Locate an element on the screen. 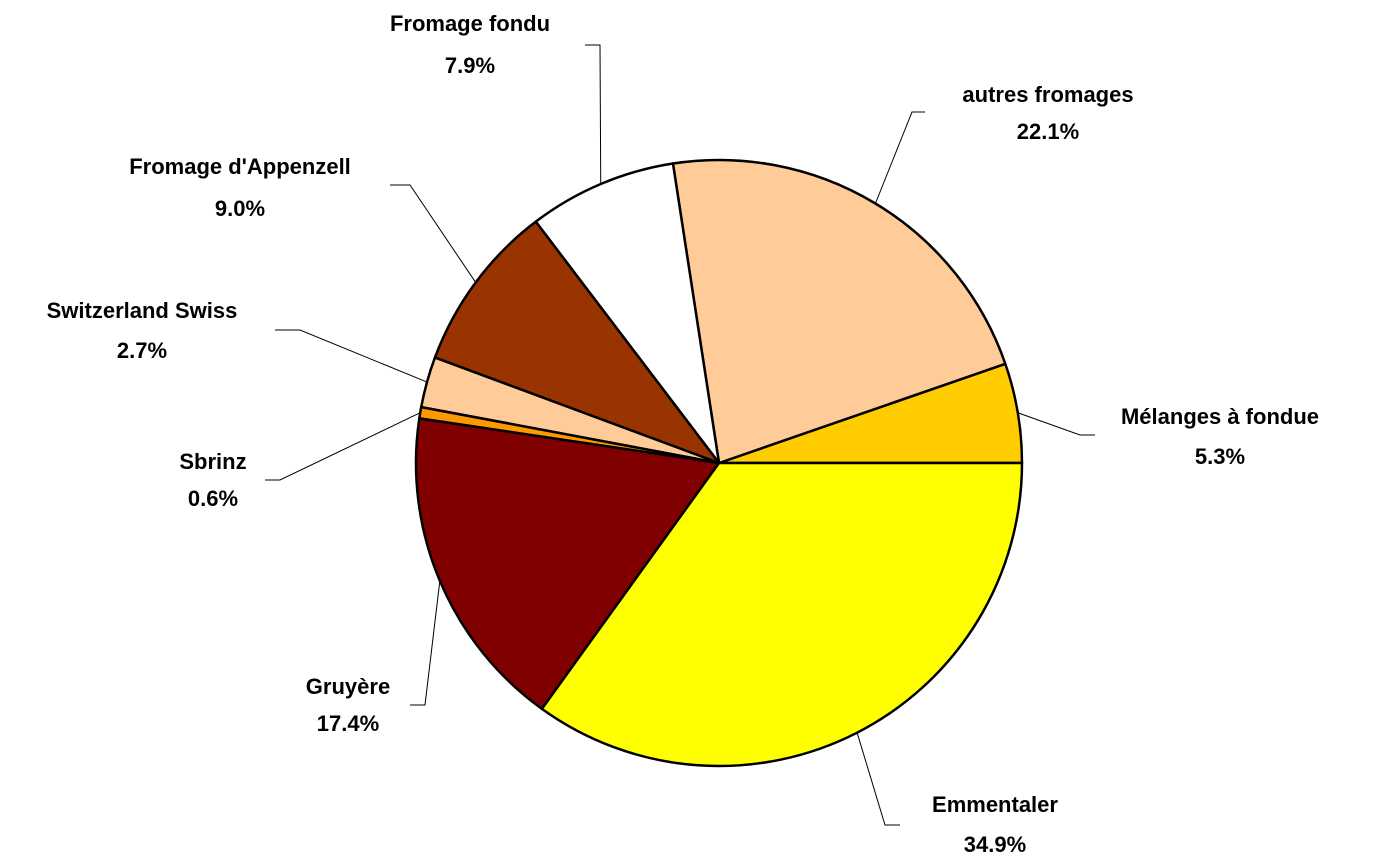 The image size is (1375, 856). slice-value-label: 5.3% is located at coordinates (1220, 456).